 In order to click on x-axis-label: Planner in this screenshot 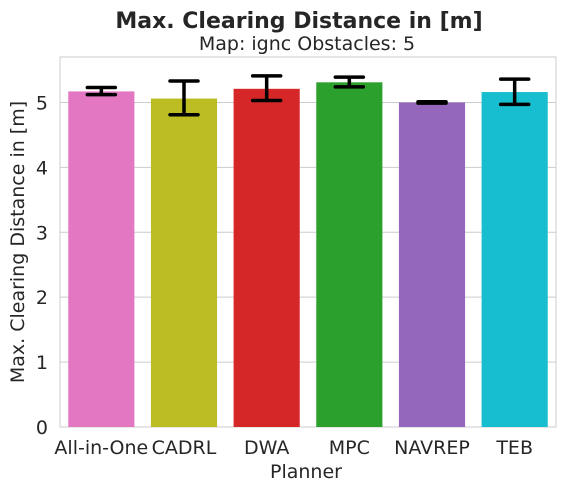, I will do `click(306, 472)`.